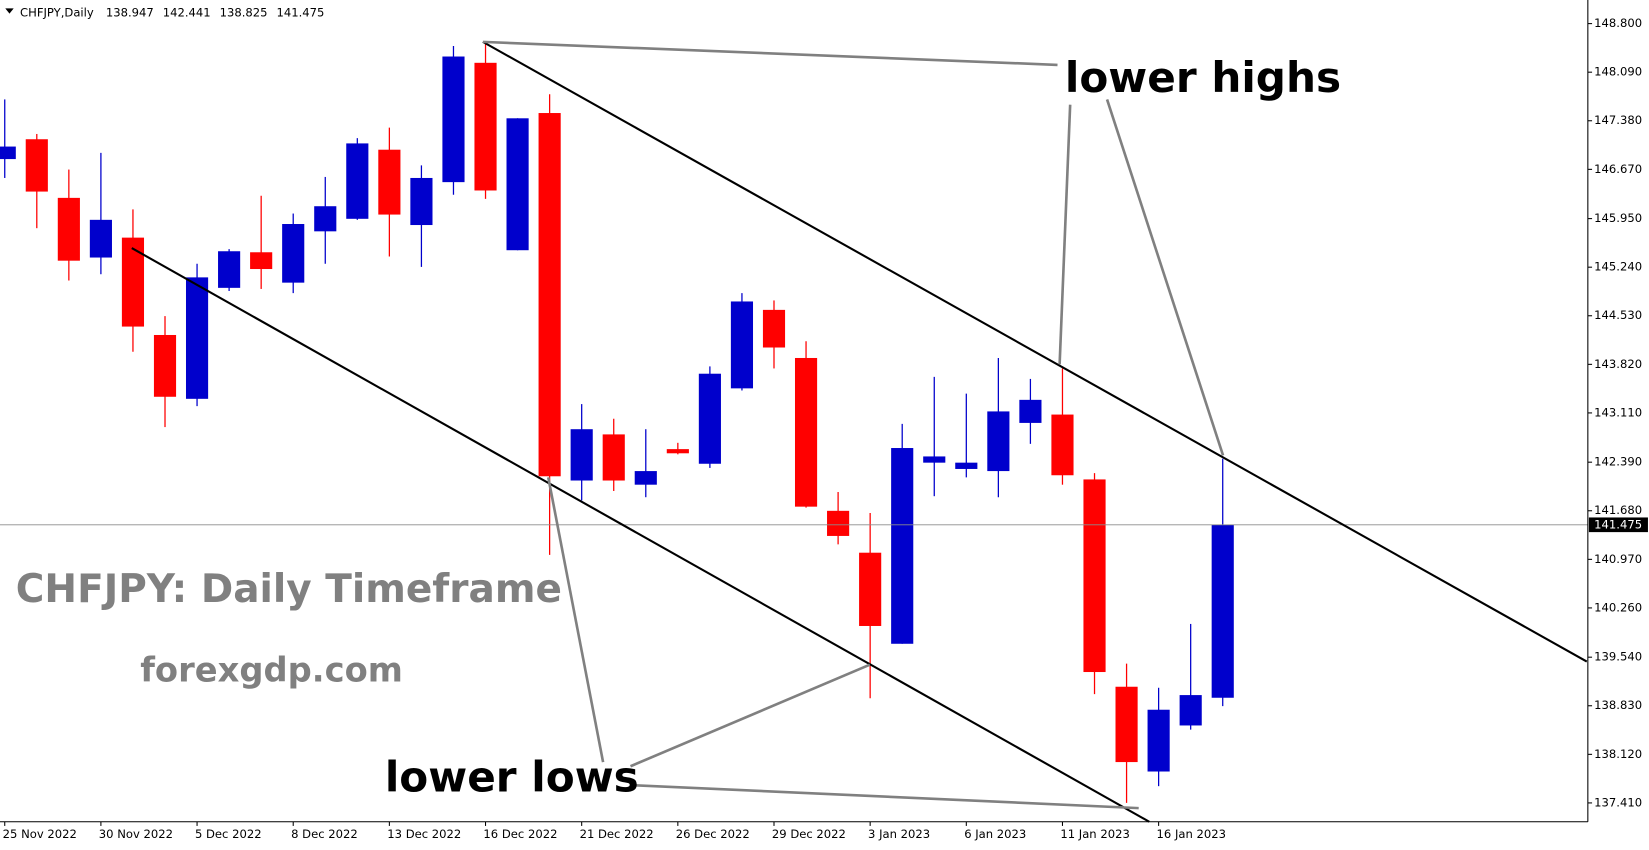 This screenshot has width=1649, height=850. I want to click on x-tick-label: 3 Jan 2023, so click(899, 834).